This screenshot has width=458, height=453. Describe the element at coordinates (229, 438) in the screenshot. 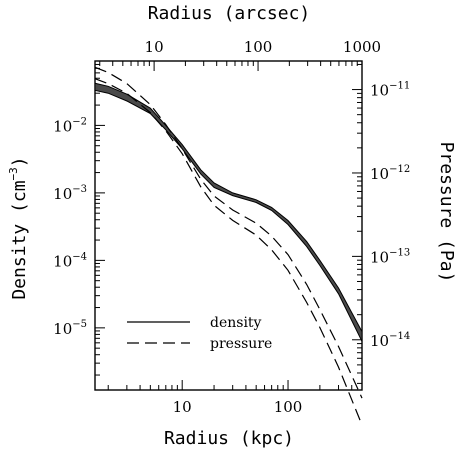

I see `bottom-axis-title: Radius (kpc)` at that location.